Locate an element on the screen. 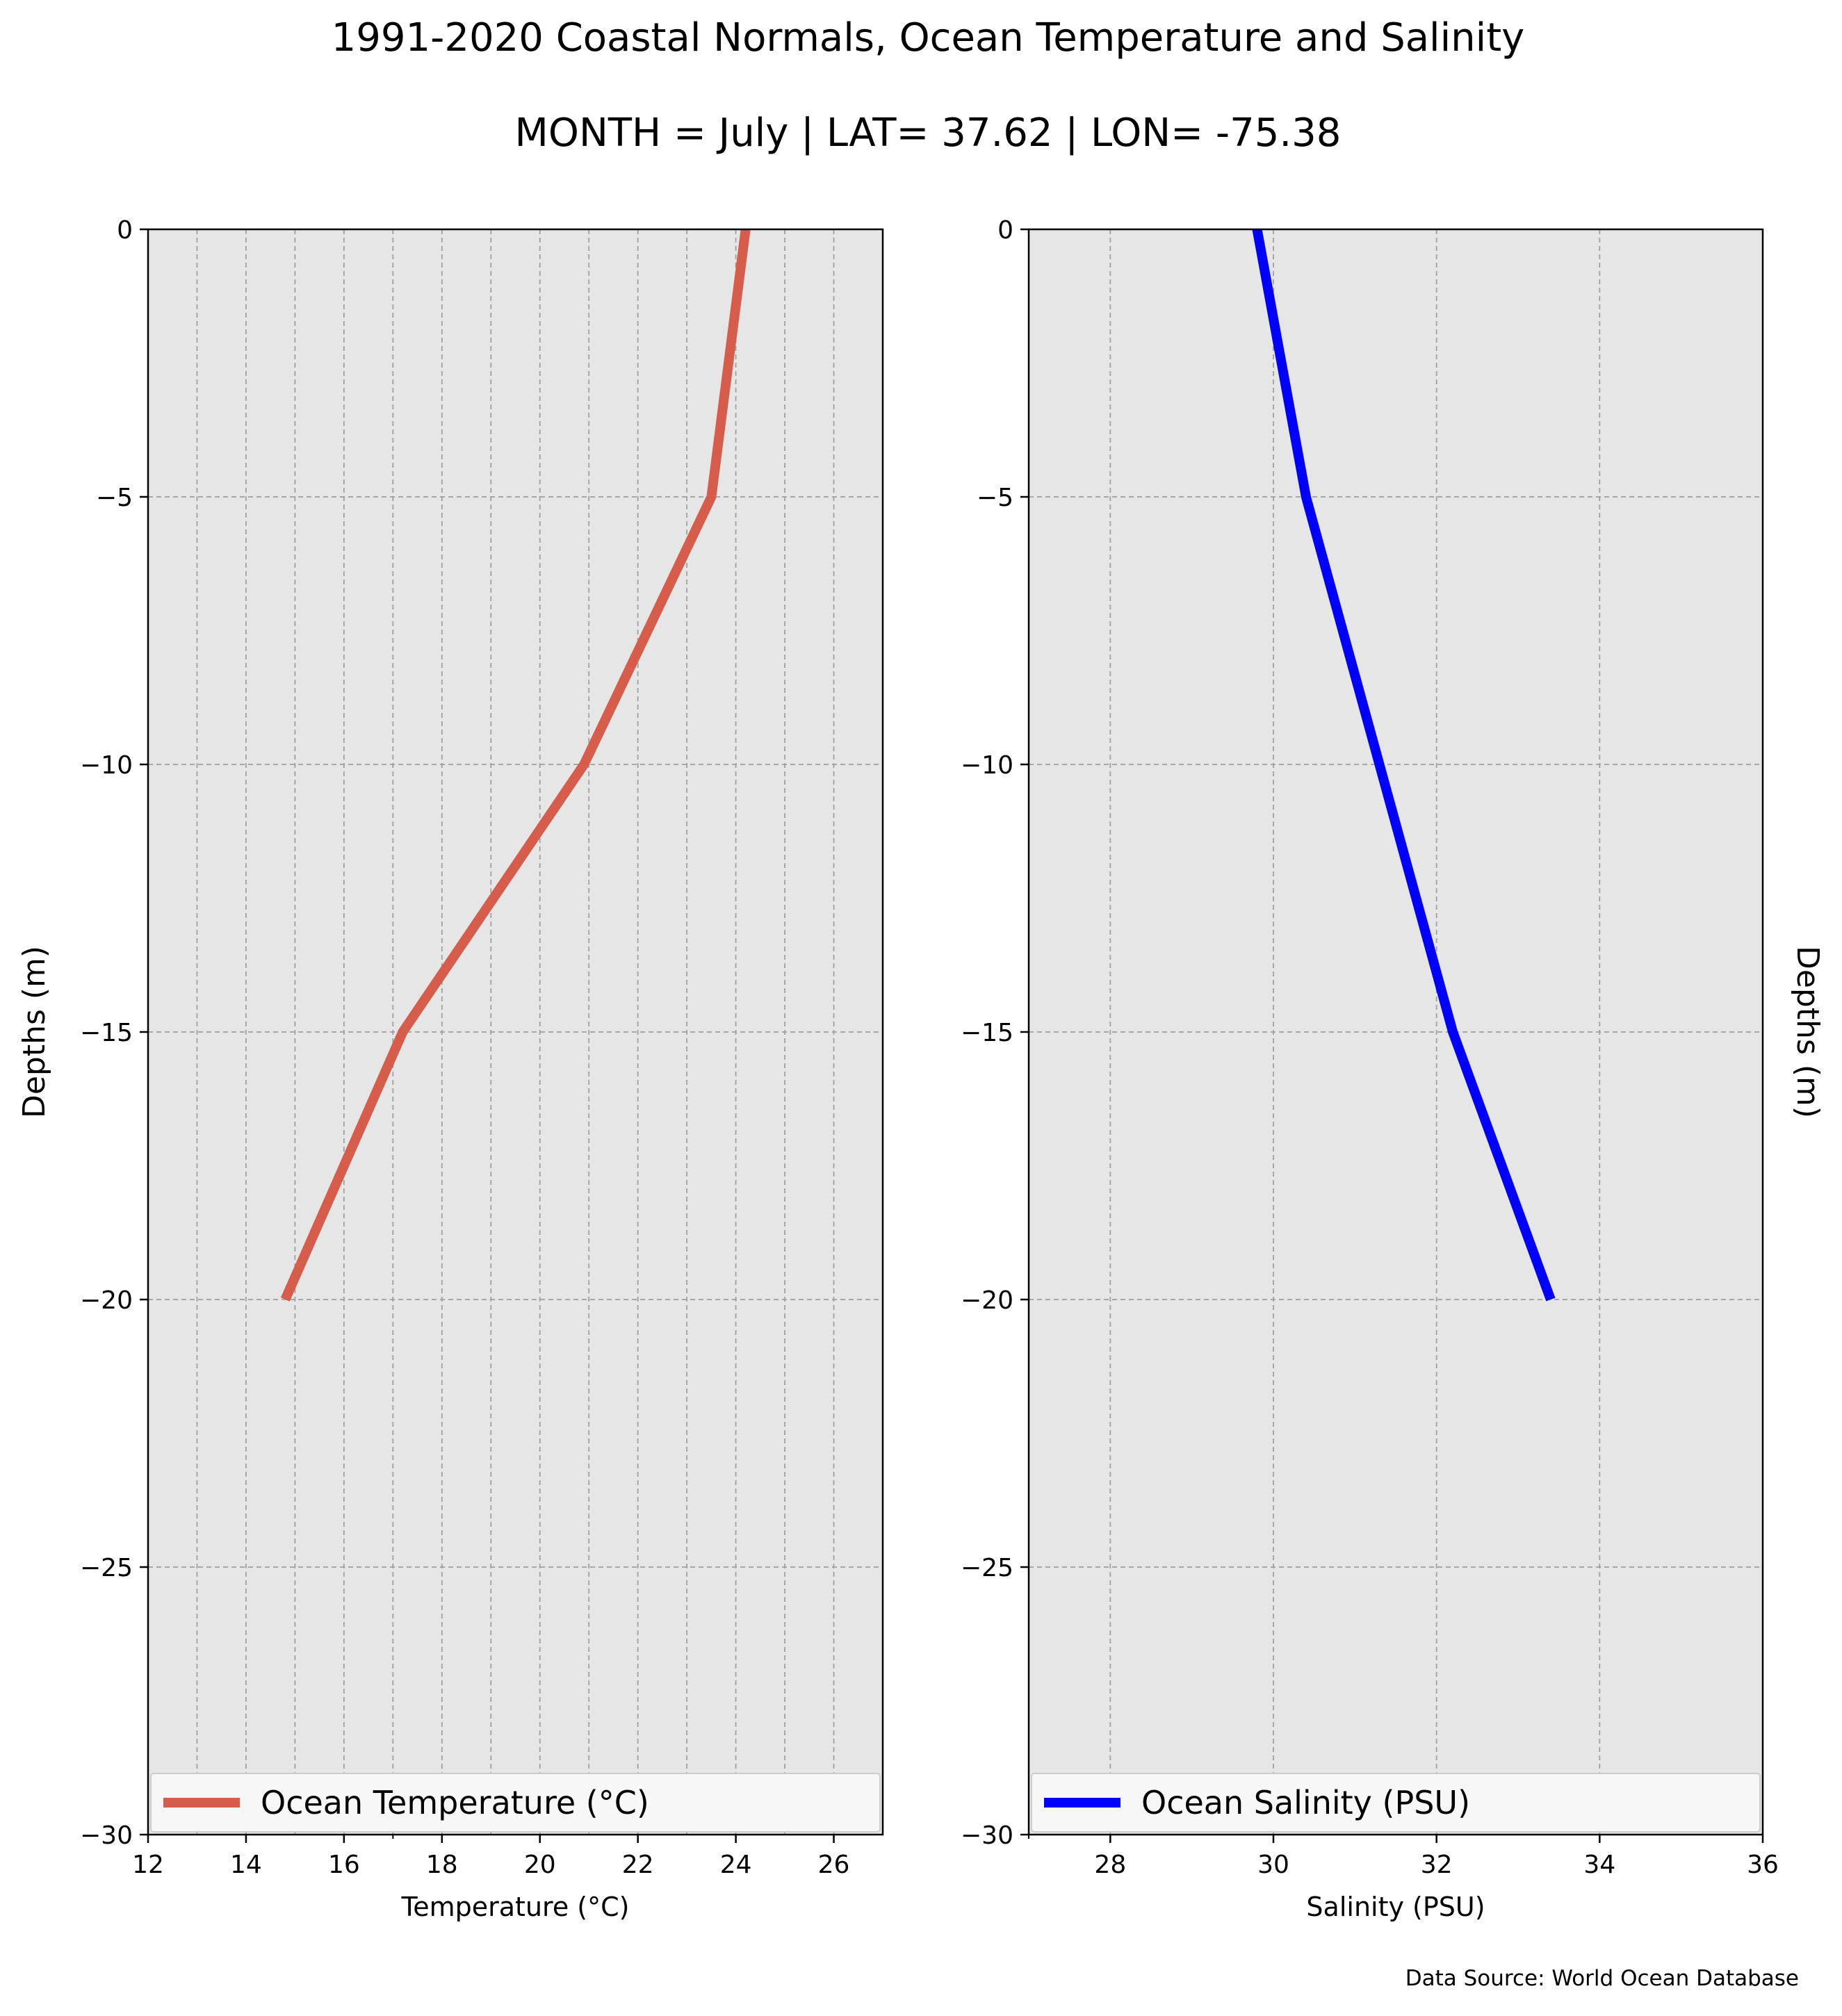  legend-label: Ocean Temperature (°C) is located at coordinates (455, 1803).